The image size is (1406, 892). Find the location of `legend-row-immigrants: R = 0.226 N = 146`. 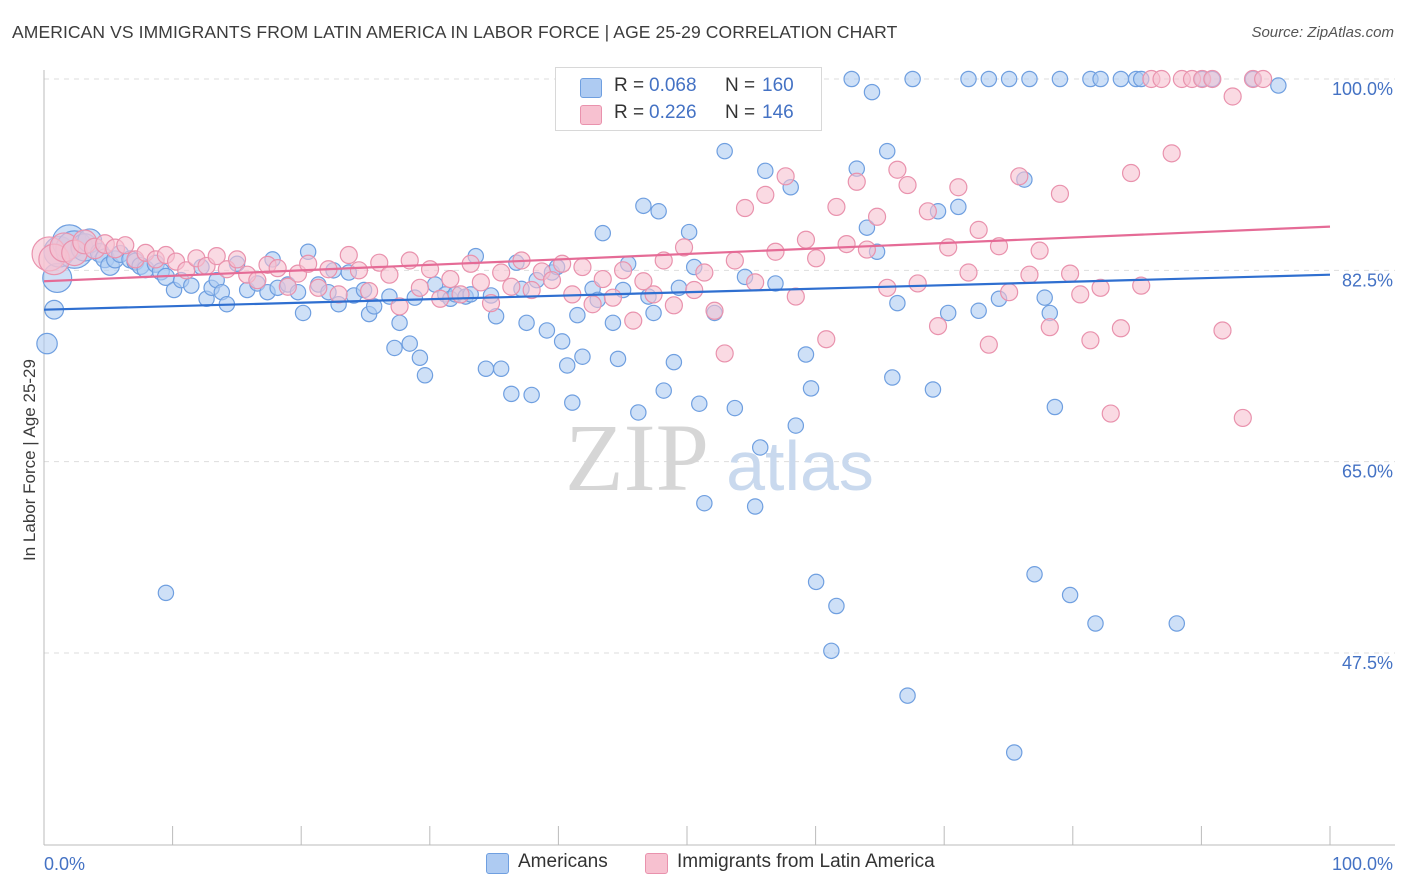

legend-row-immigrants: R = 0.226 N = 146 is located at coordinates (688, 115).